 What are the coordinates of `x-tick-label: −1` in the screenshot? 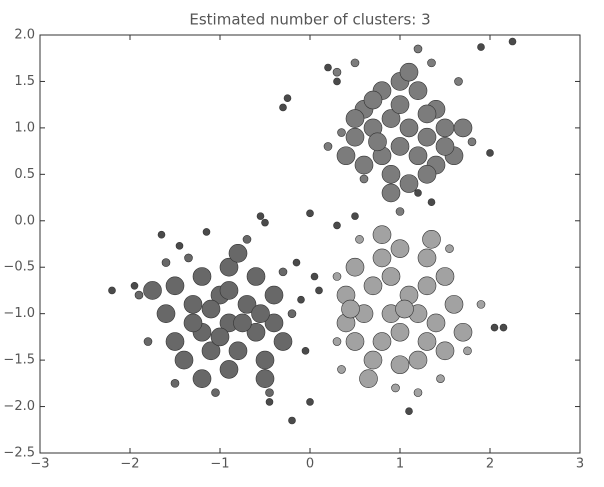 It's located at (219, 464).